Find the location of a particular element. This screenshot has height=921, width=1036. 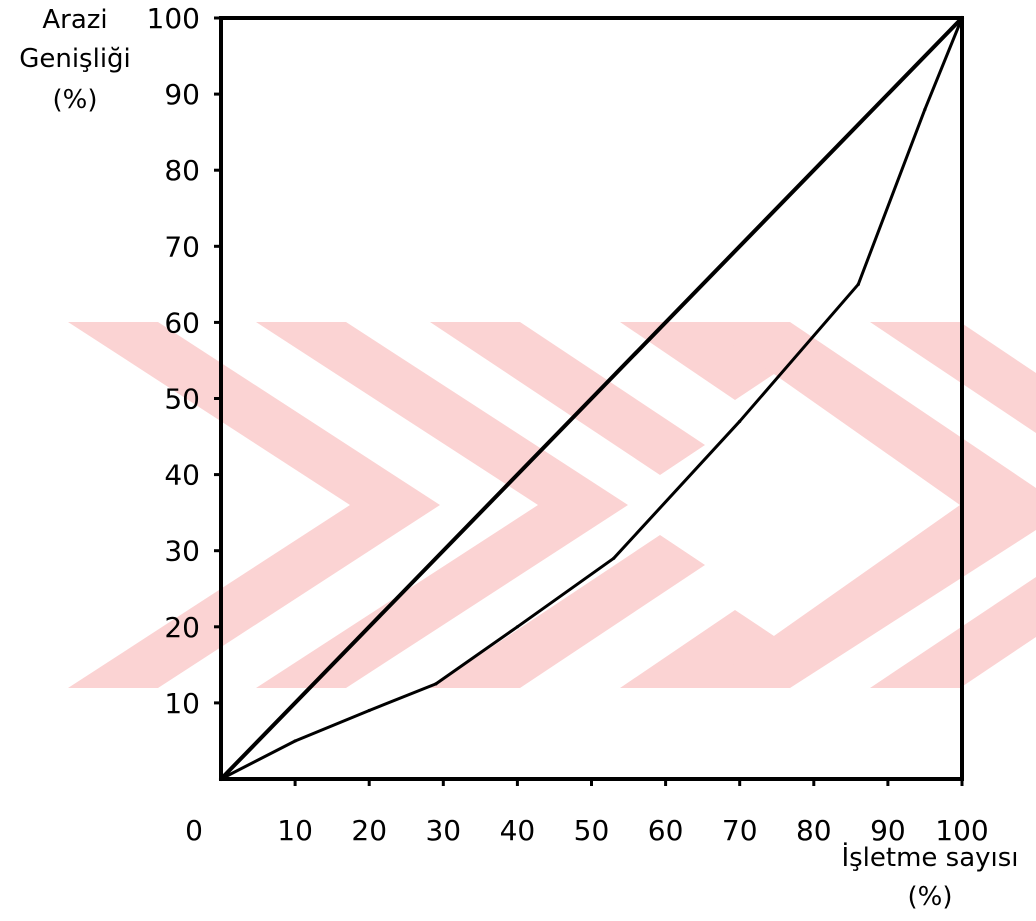

x-tick-label: 100 is located at coordinates (961, 830).